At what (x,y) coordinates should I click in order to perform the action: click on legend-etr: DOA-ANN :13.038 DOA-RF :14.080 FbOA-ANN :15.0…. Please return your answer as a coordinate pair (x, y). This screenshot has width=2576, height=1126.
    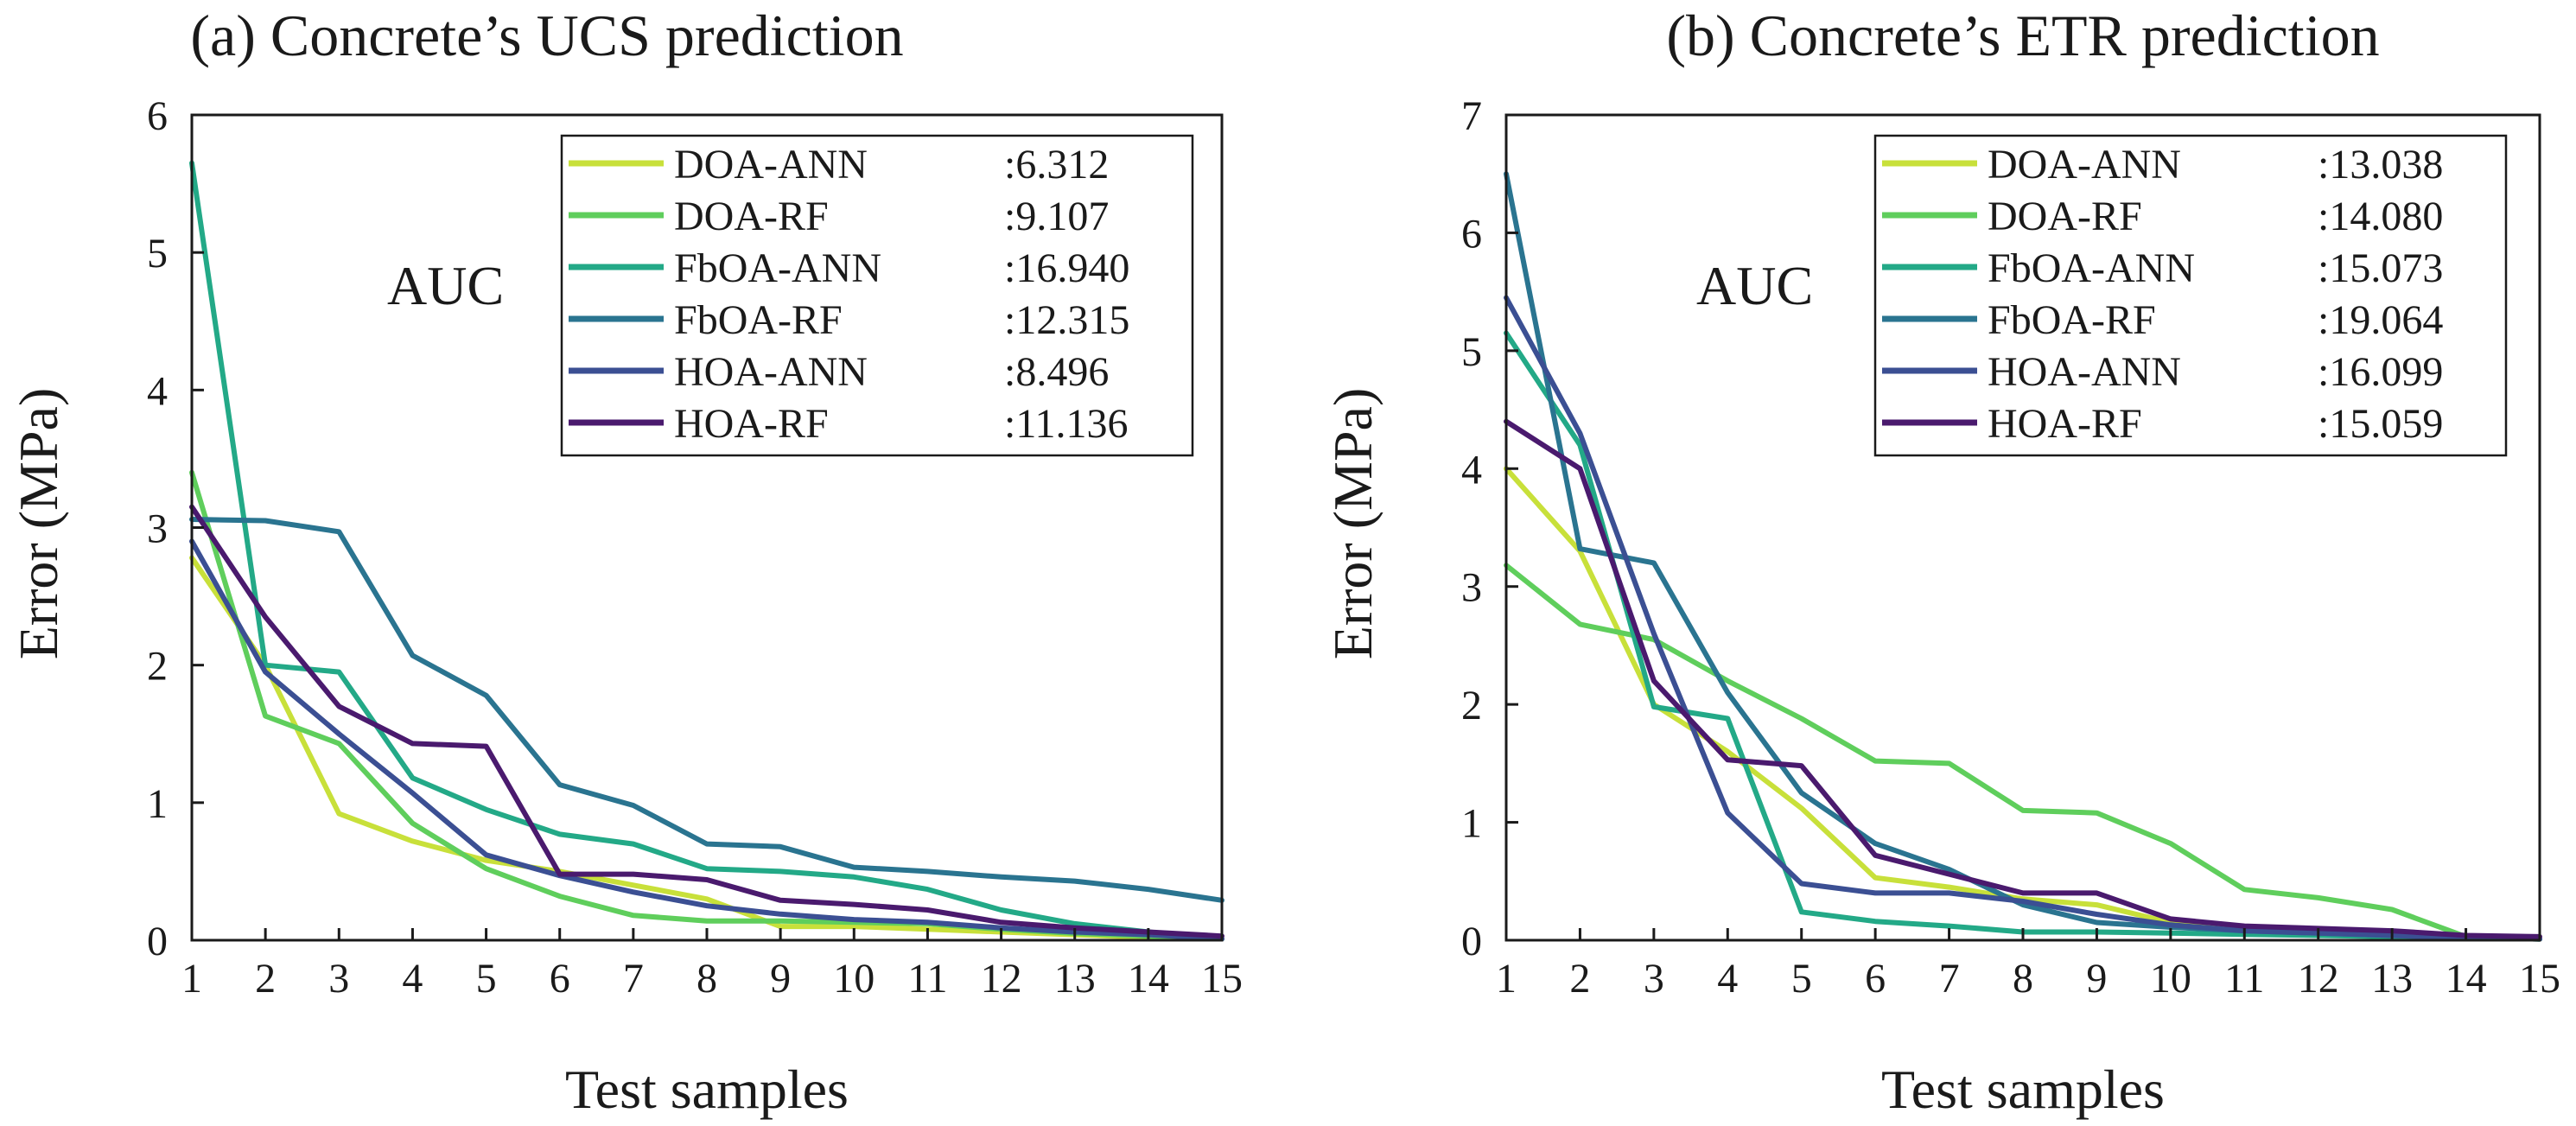
    Looking at the image, I should click on (2190, 295).